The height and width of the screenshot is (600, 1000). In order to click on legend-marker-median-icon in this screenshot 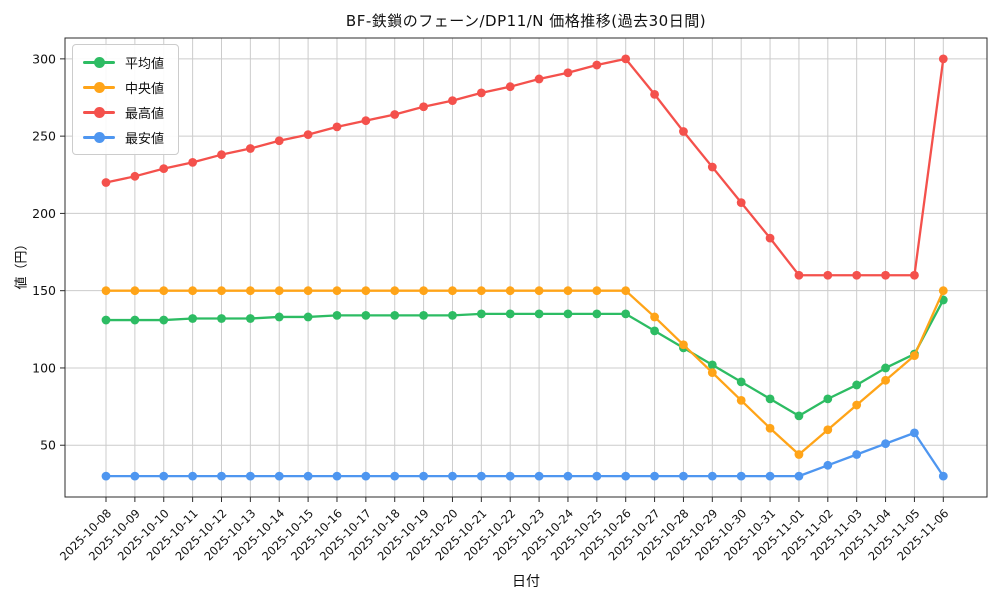, I will do `click(99, 87)`.